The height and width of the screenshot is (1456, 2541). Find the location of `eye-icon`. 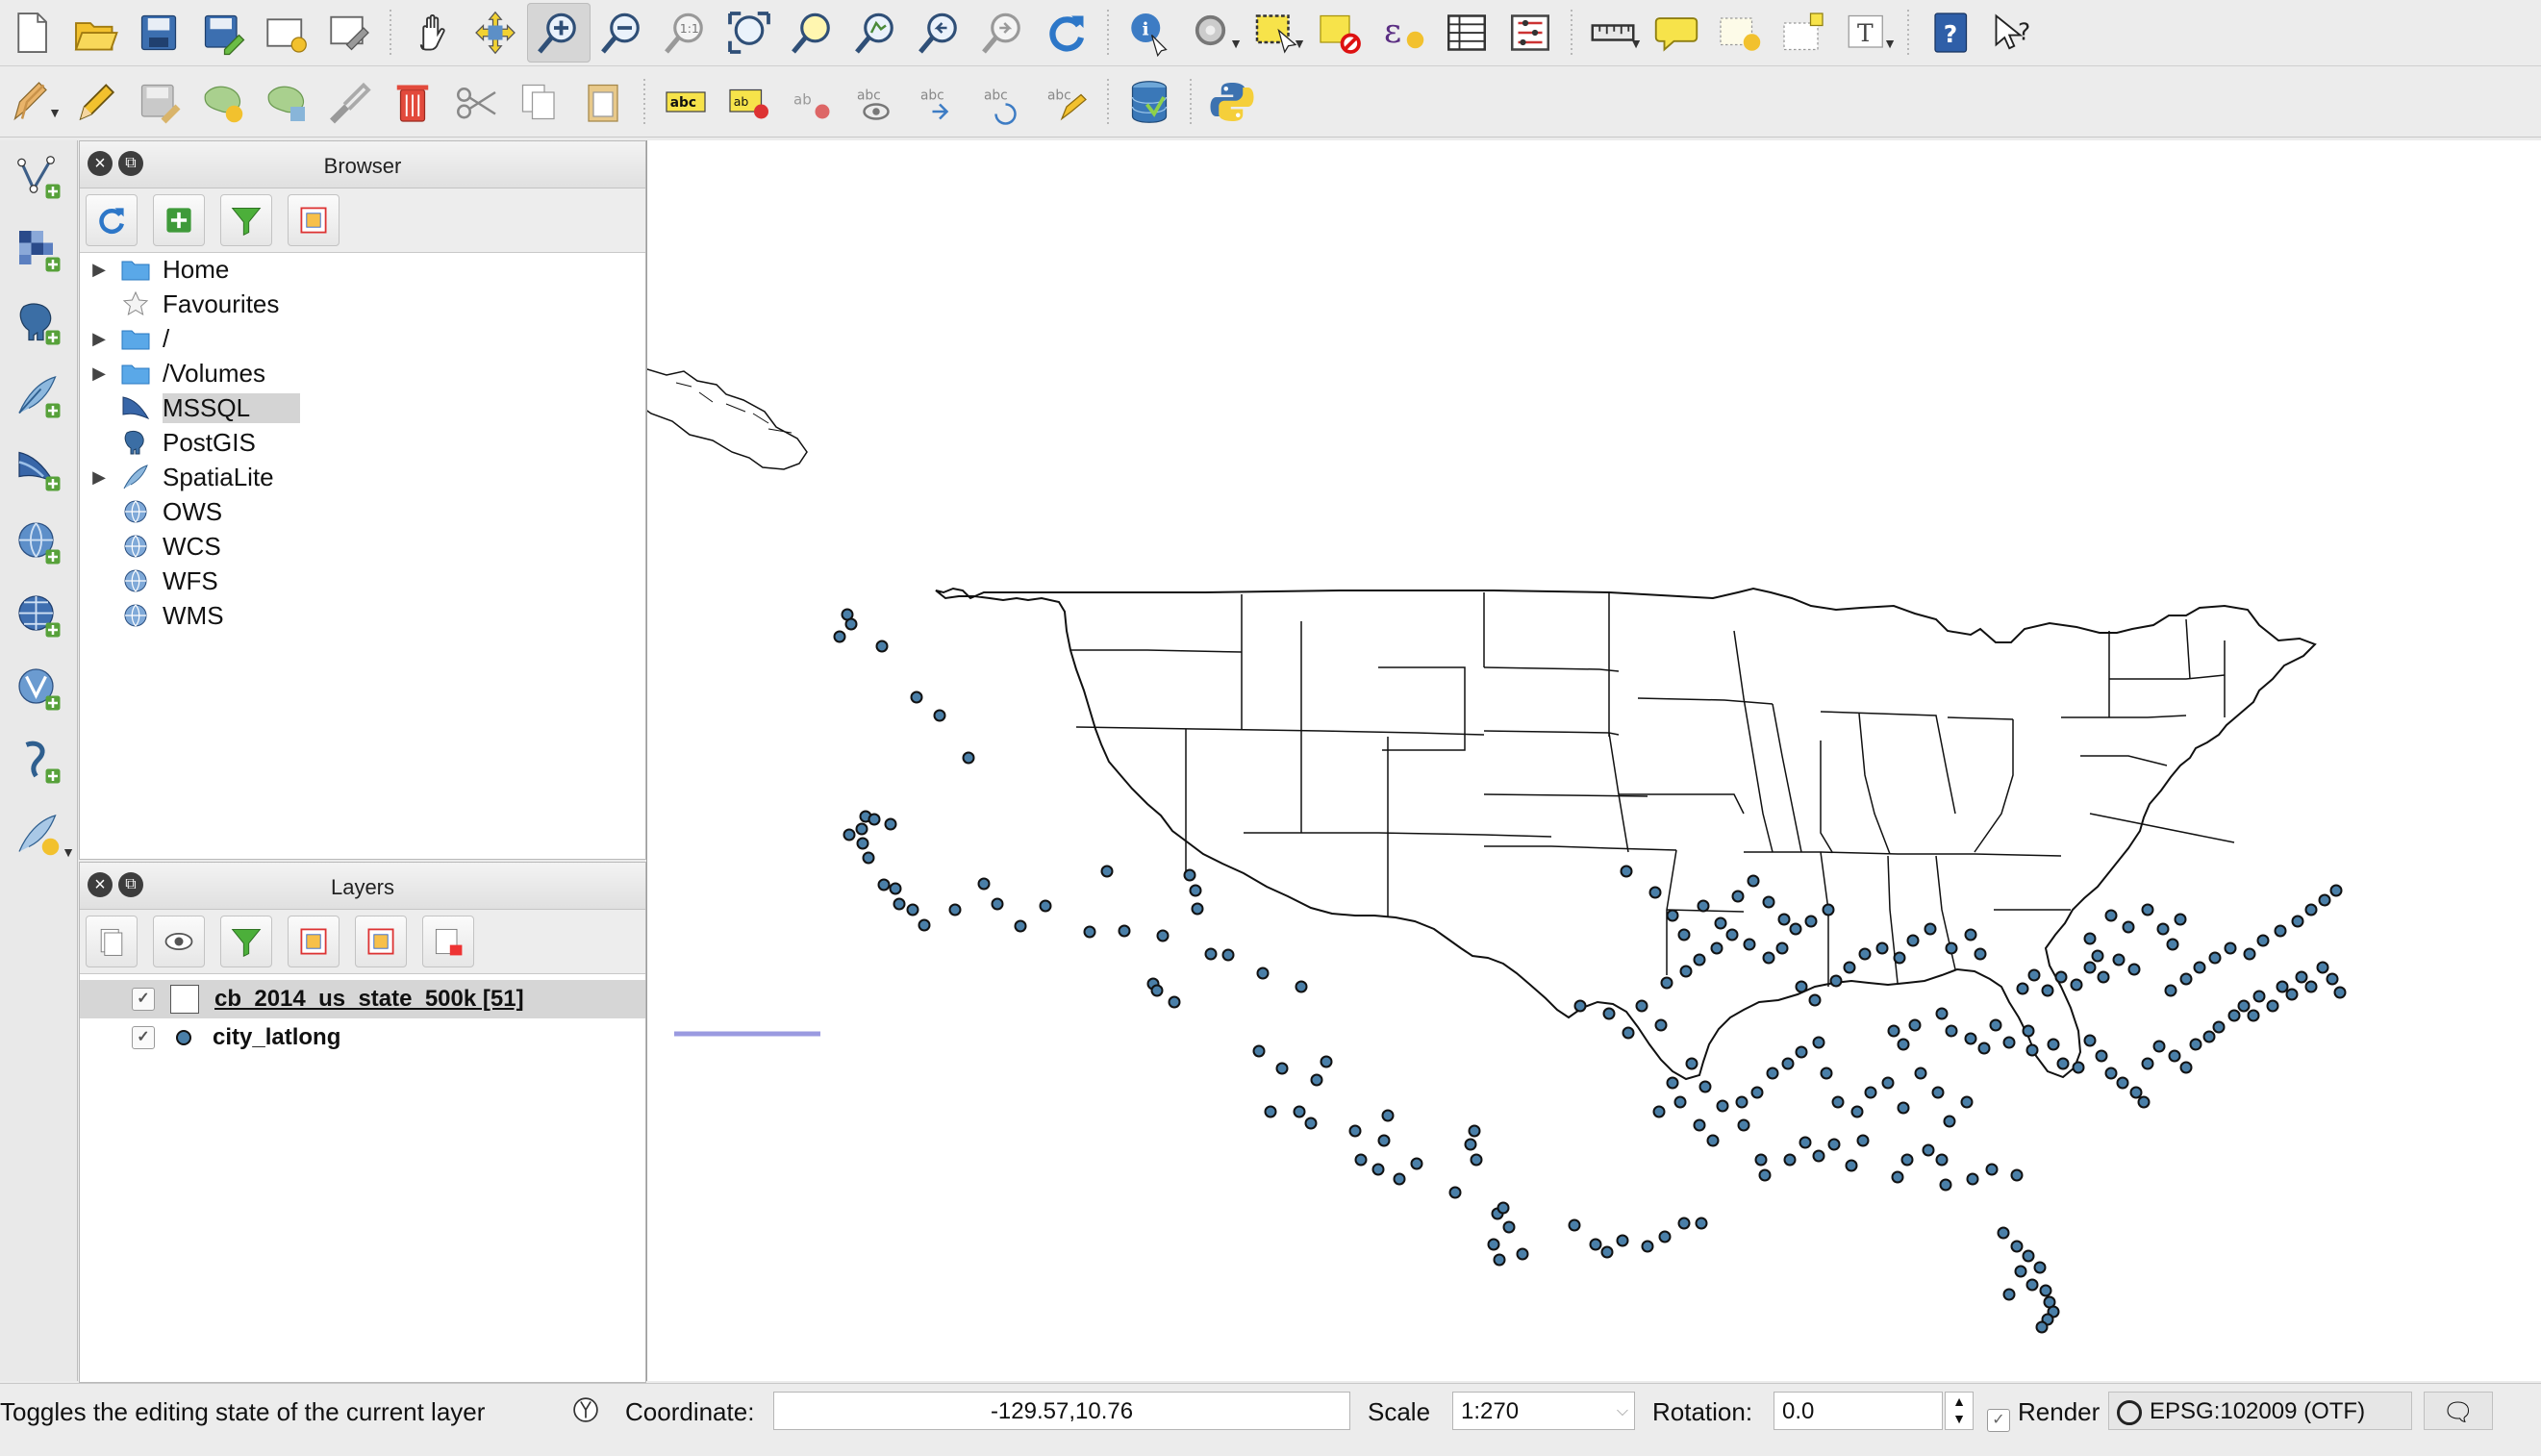

eye-icon is located at coordinates (179, 941).